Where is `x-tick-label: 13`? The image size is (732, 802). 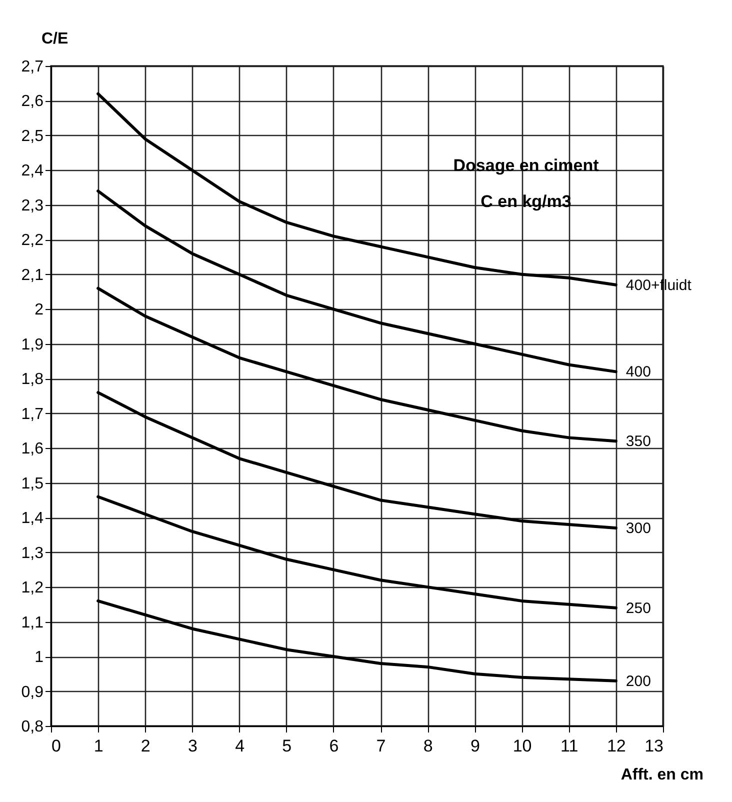 x-tick-label: 13 is located at coordinates (654, 746).